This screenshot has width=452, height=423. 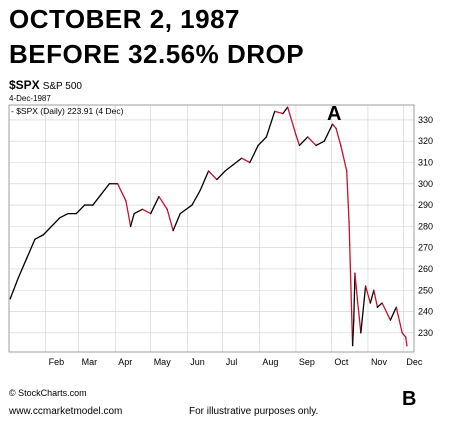 I want to click on x-tick-label: Feb, so click(x=57, y=362).